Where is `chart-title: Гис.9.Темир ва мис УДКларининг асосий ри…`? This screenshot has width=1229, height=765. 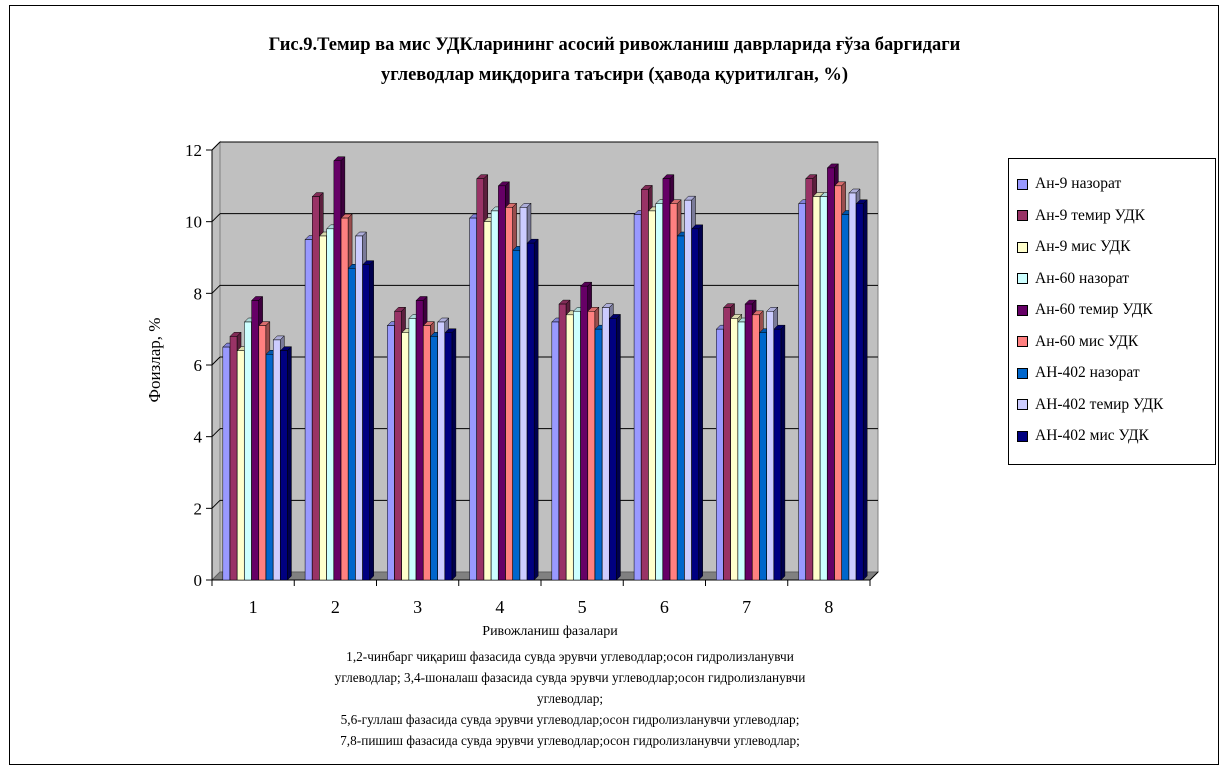 chart-title: Гис.9.Темир ва мис УДКларининг асосий ри… is located at coordinates (614, 60).